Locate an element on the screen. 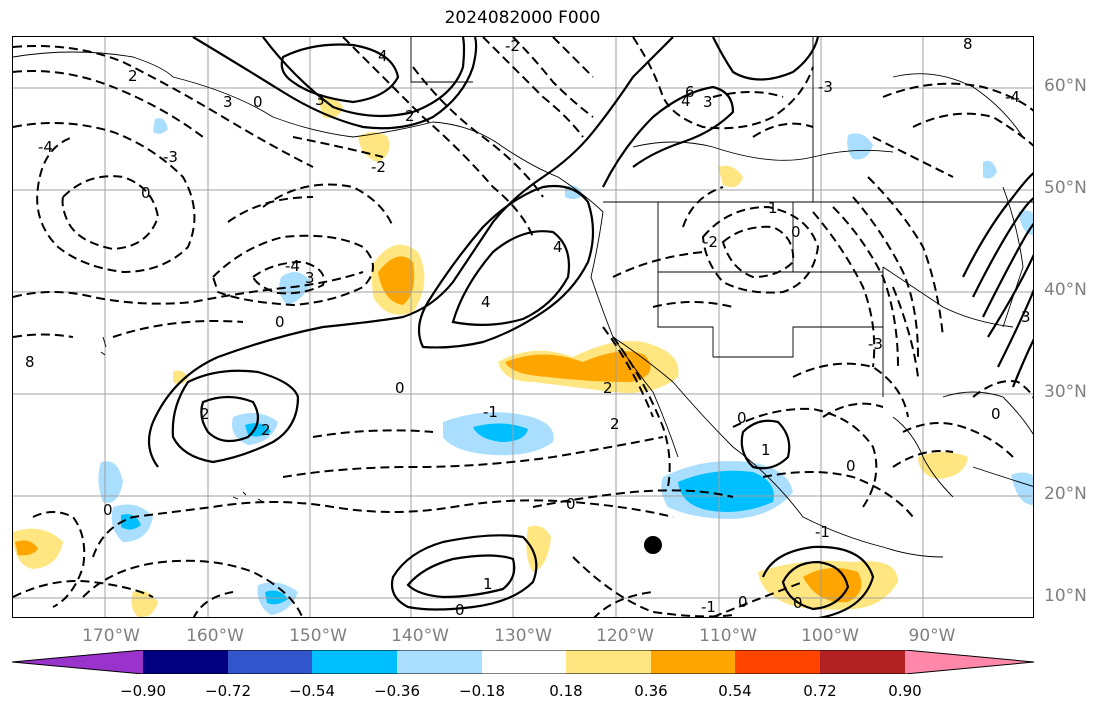  colorbar-tick: 0.54 is located at coordinates (735, 691).